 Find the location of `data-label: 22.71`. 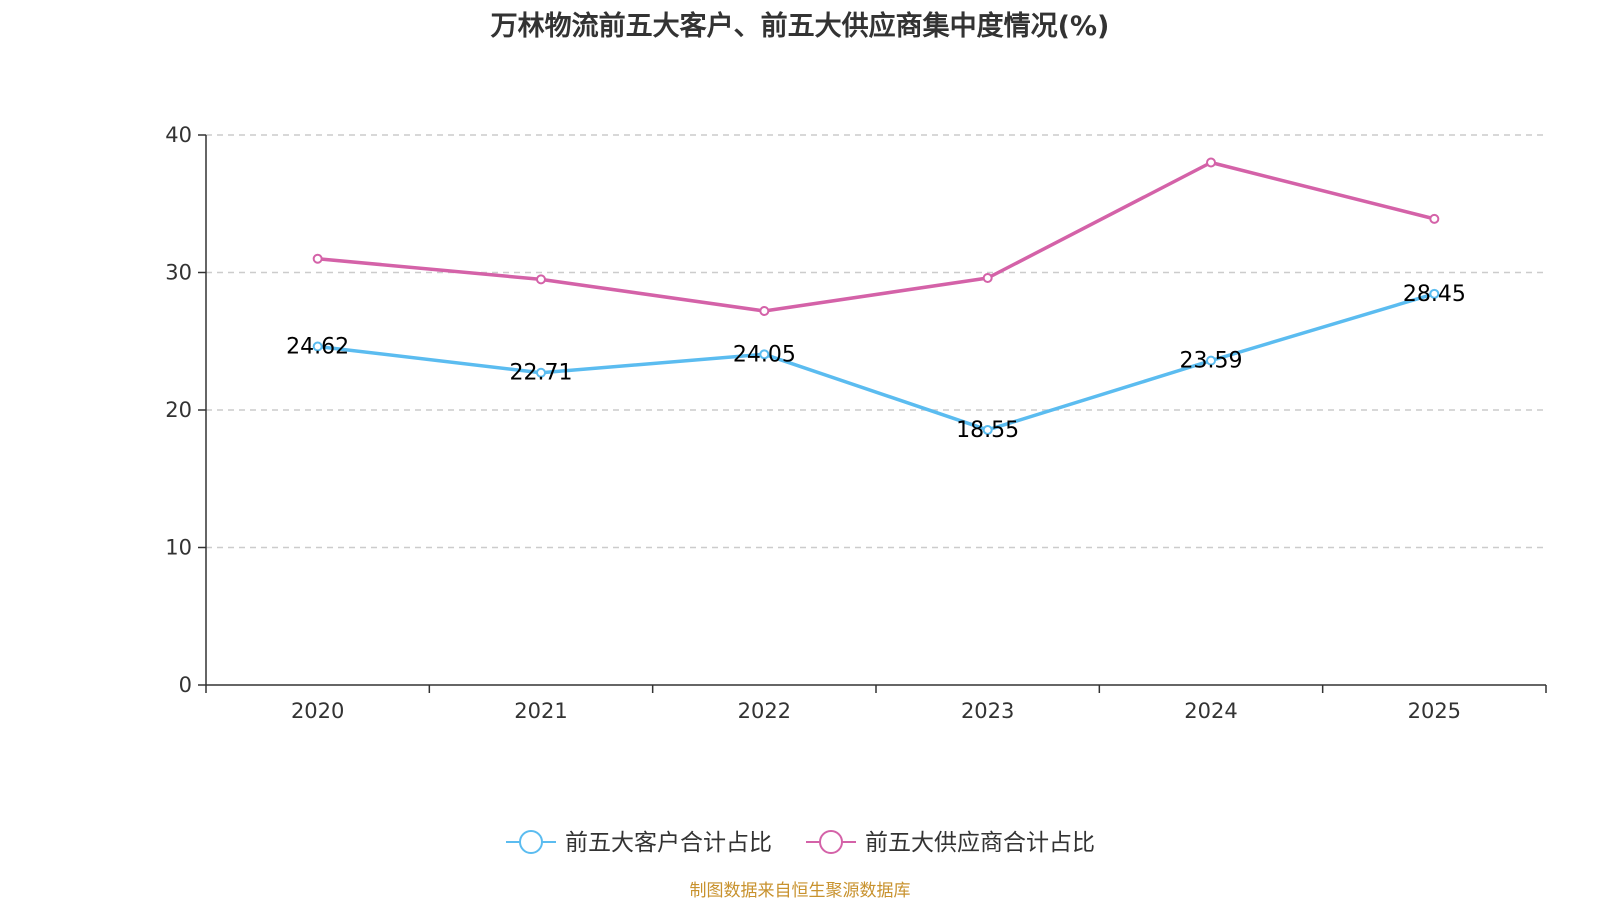

data-label: 22.71 is located at coordinates (541, 373).